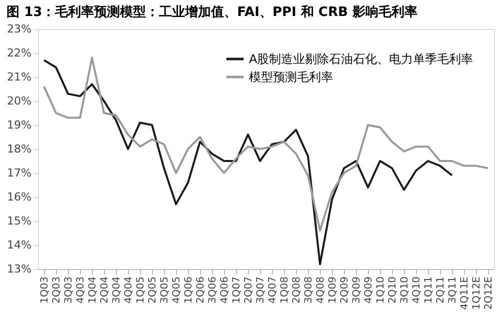  What do you see at coordinates (273, 290) in the screenshot?
I see `x-tick-label: 4Q07` at bounding box center [273, 290].